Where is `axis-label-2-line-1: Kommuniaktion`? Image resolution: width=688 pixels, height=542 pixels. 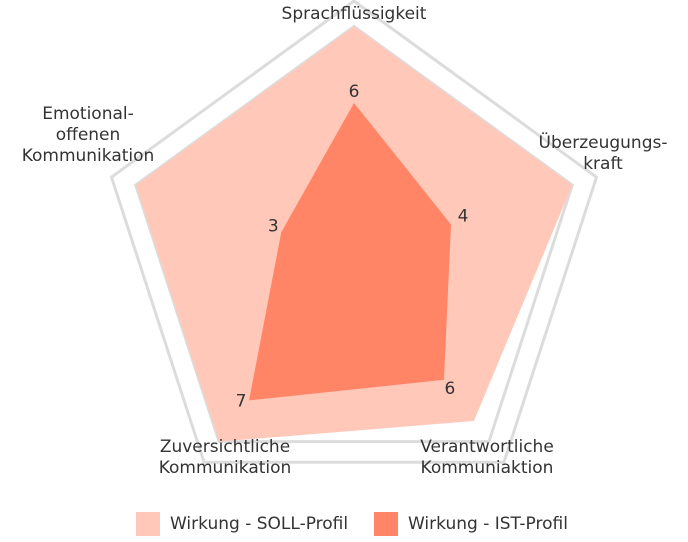
axis-label-2-line-1: Kommuniaktion is located at coordinates (487, 468).